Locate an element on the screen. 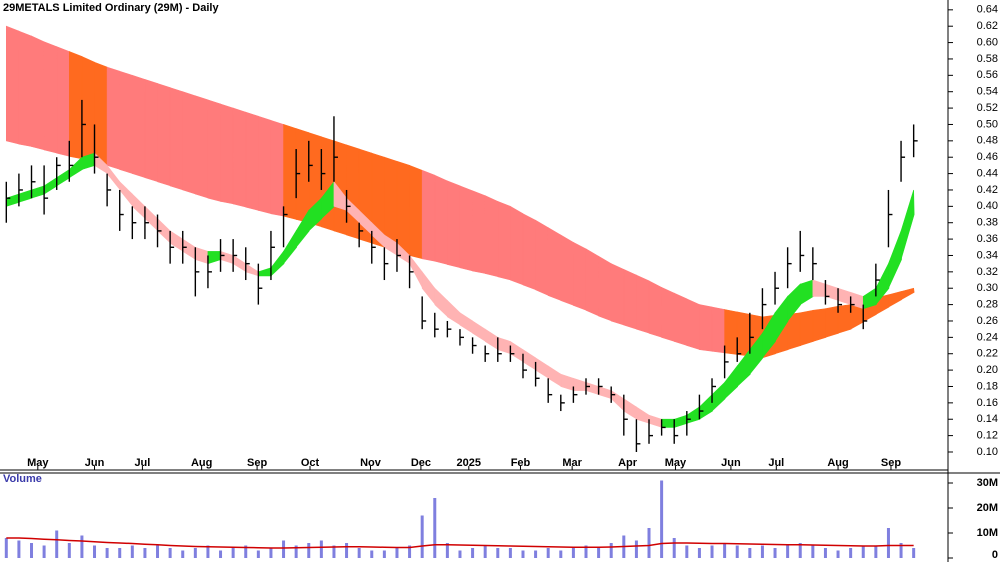  y-tick-label: 0.24 is located at coordinates (987, 337).